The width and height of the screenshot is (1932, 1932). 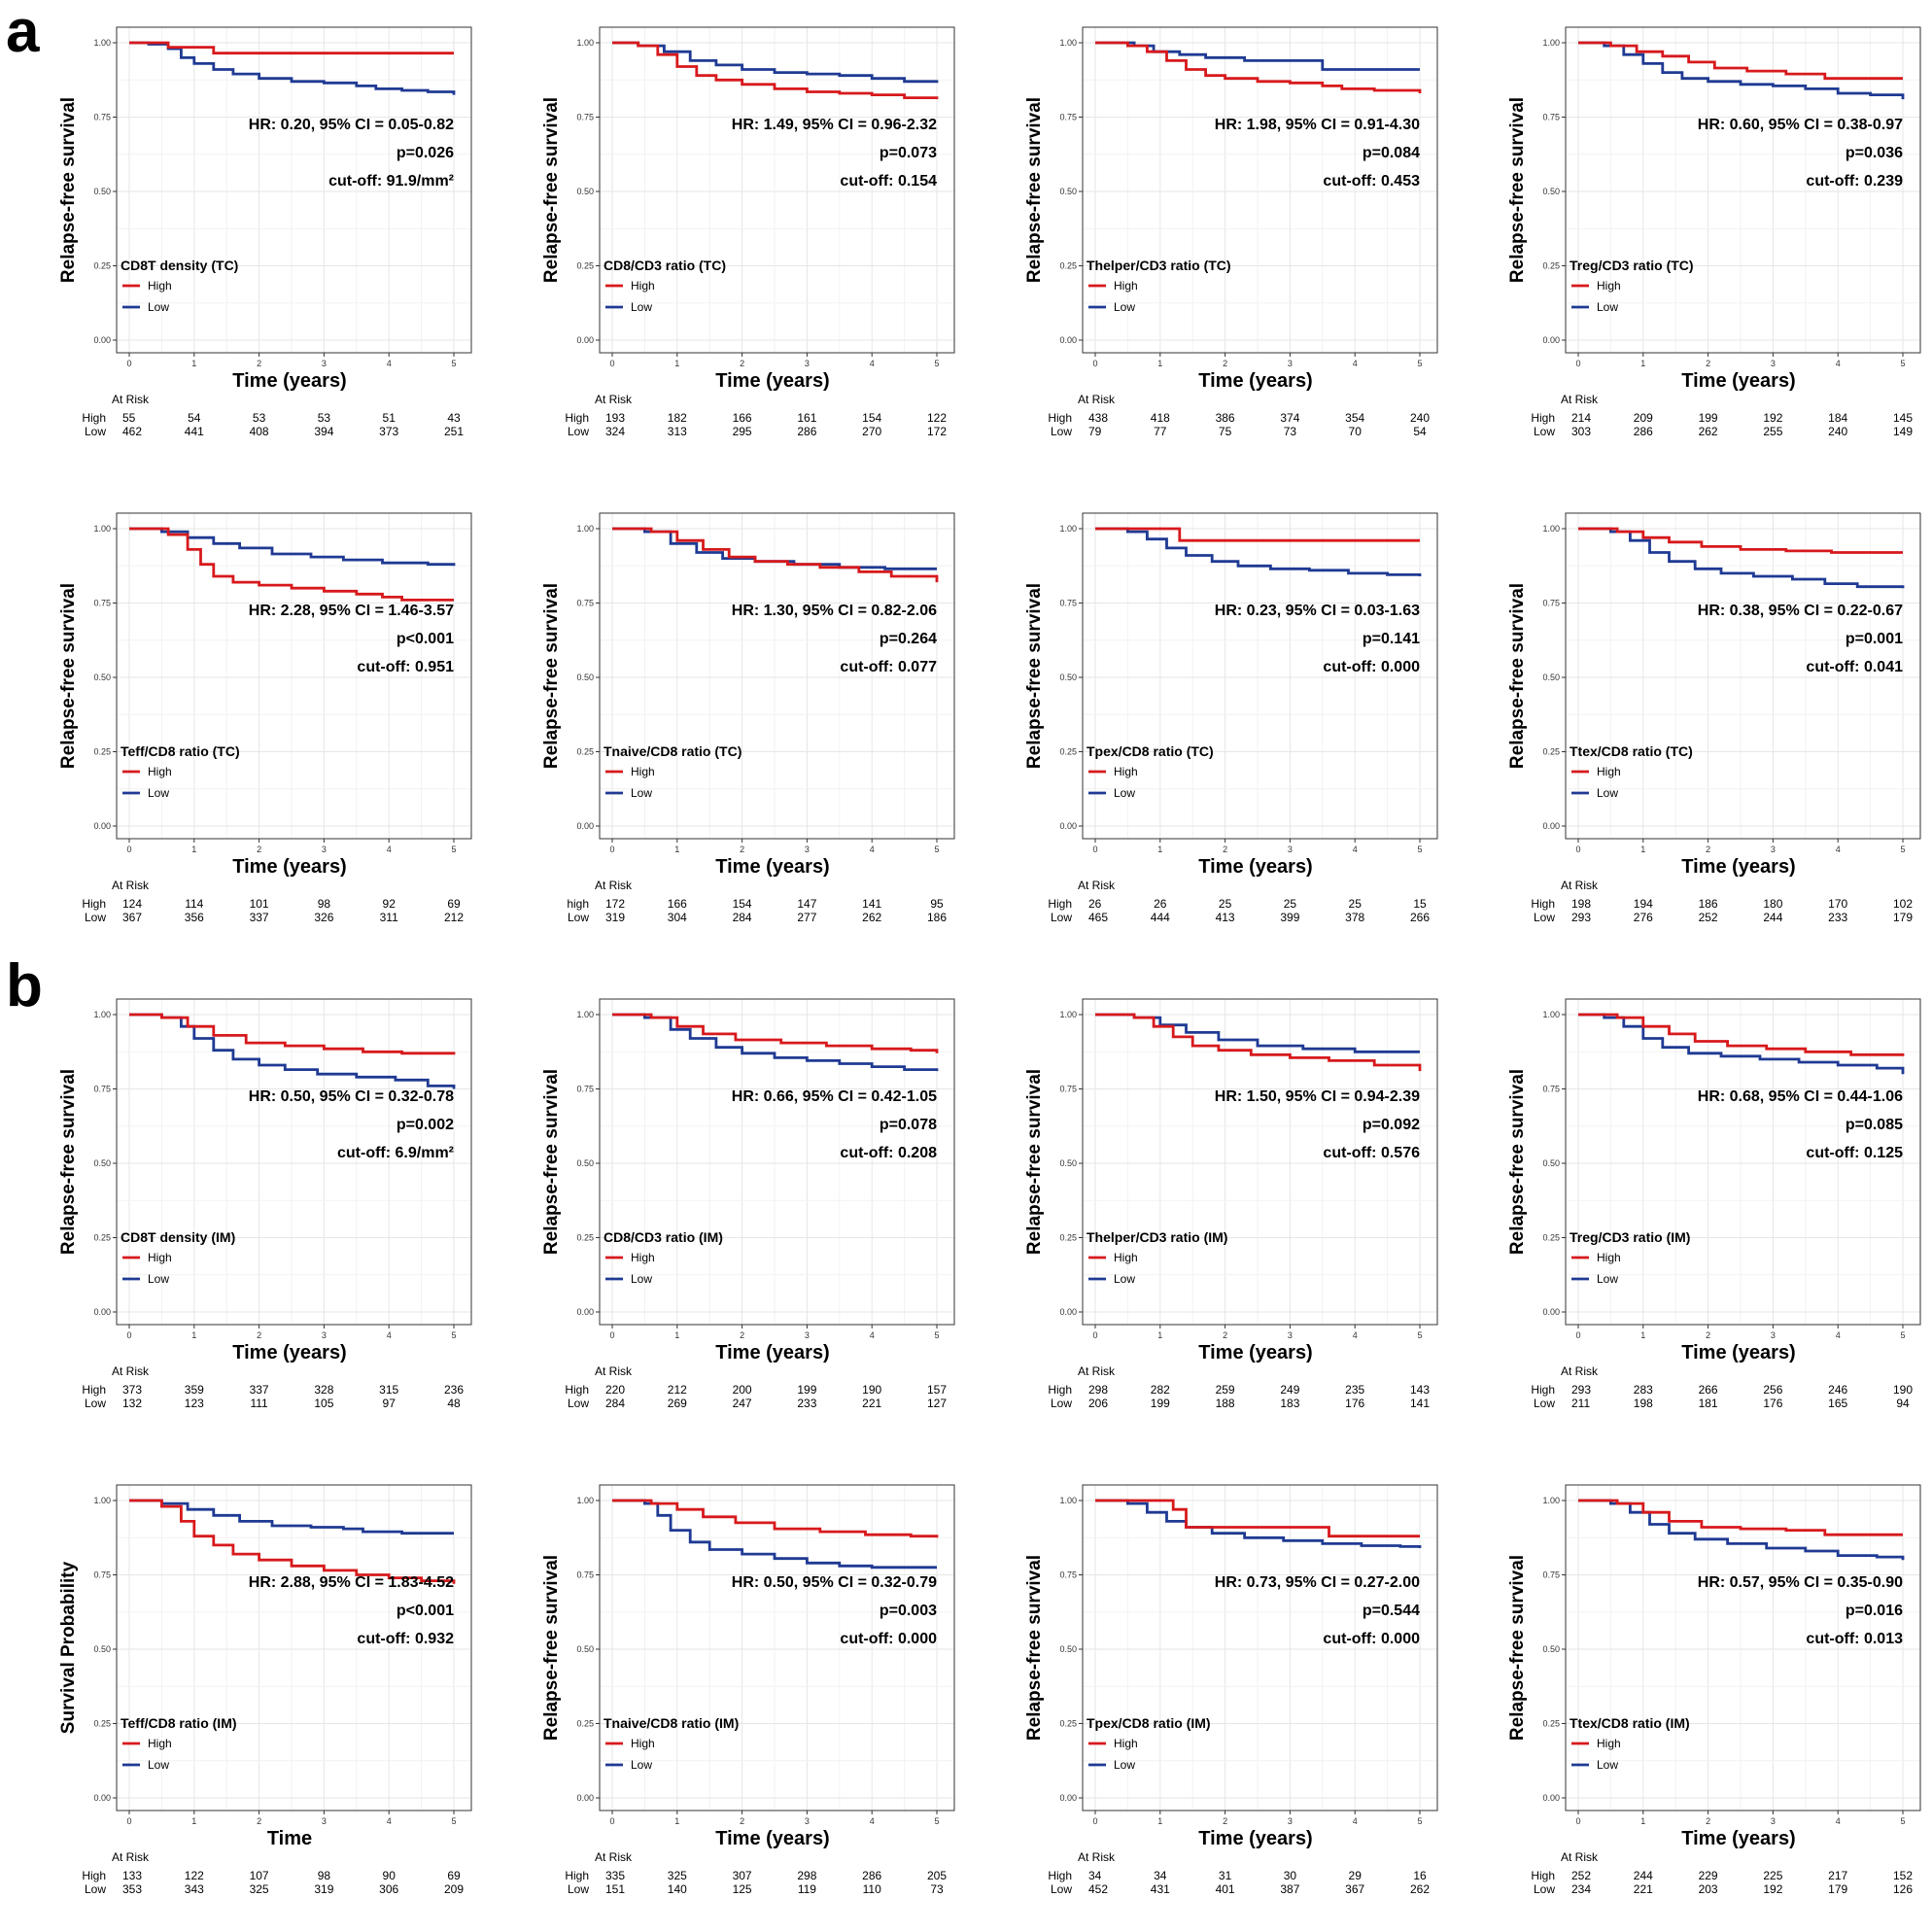 I want to click on section-label-a: a, so click(x=23, y=32).